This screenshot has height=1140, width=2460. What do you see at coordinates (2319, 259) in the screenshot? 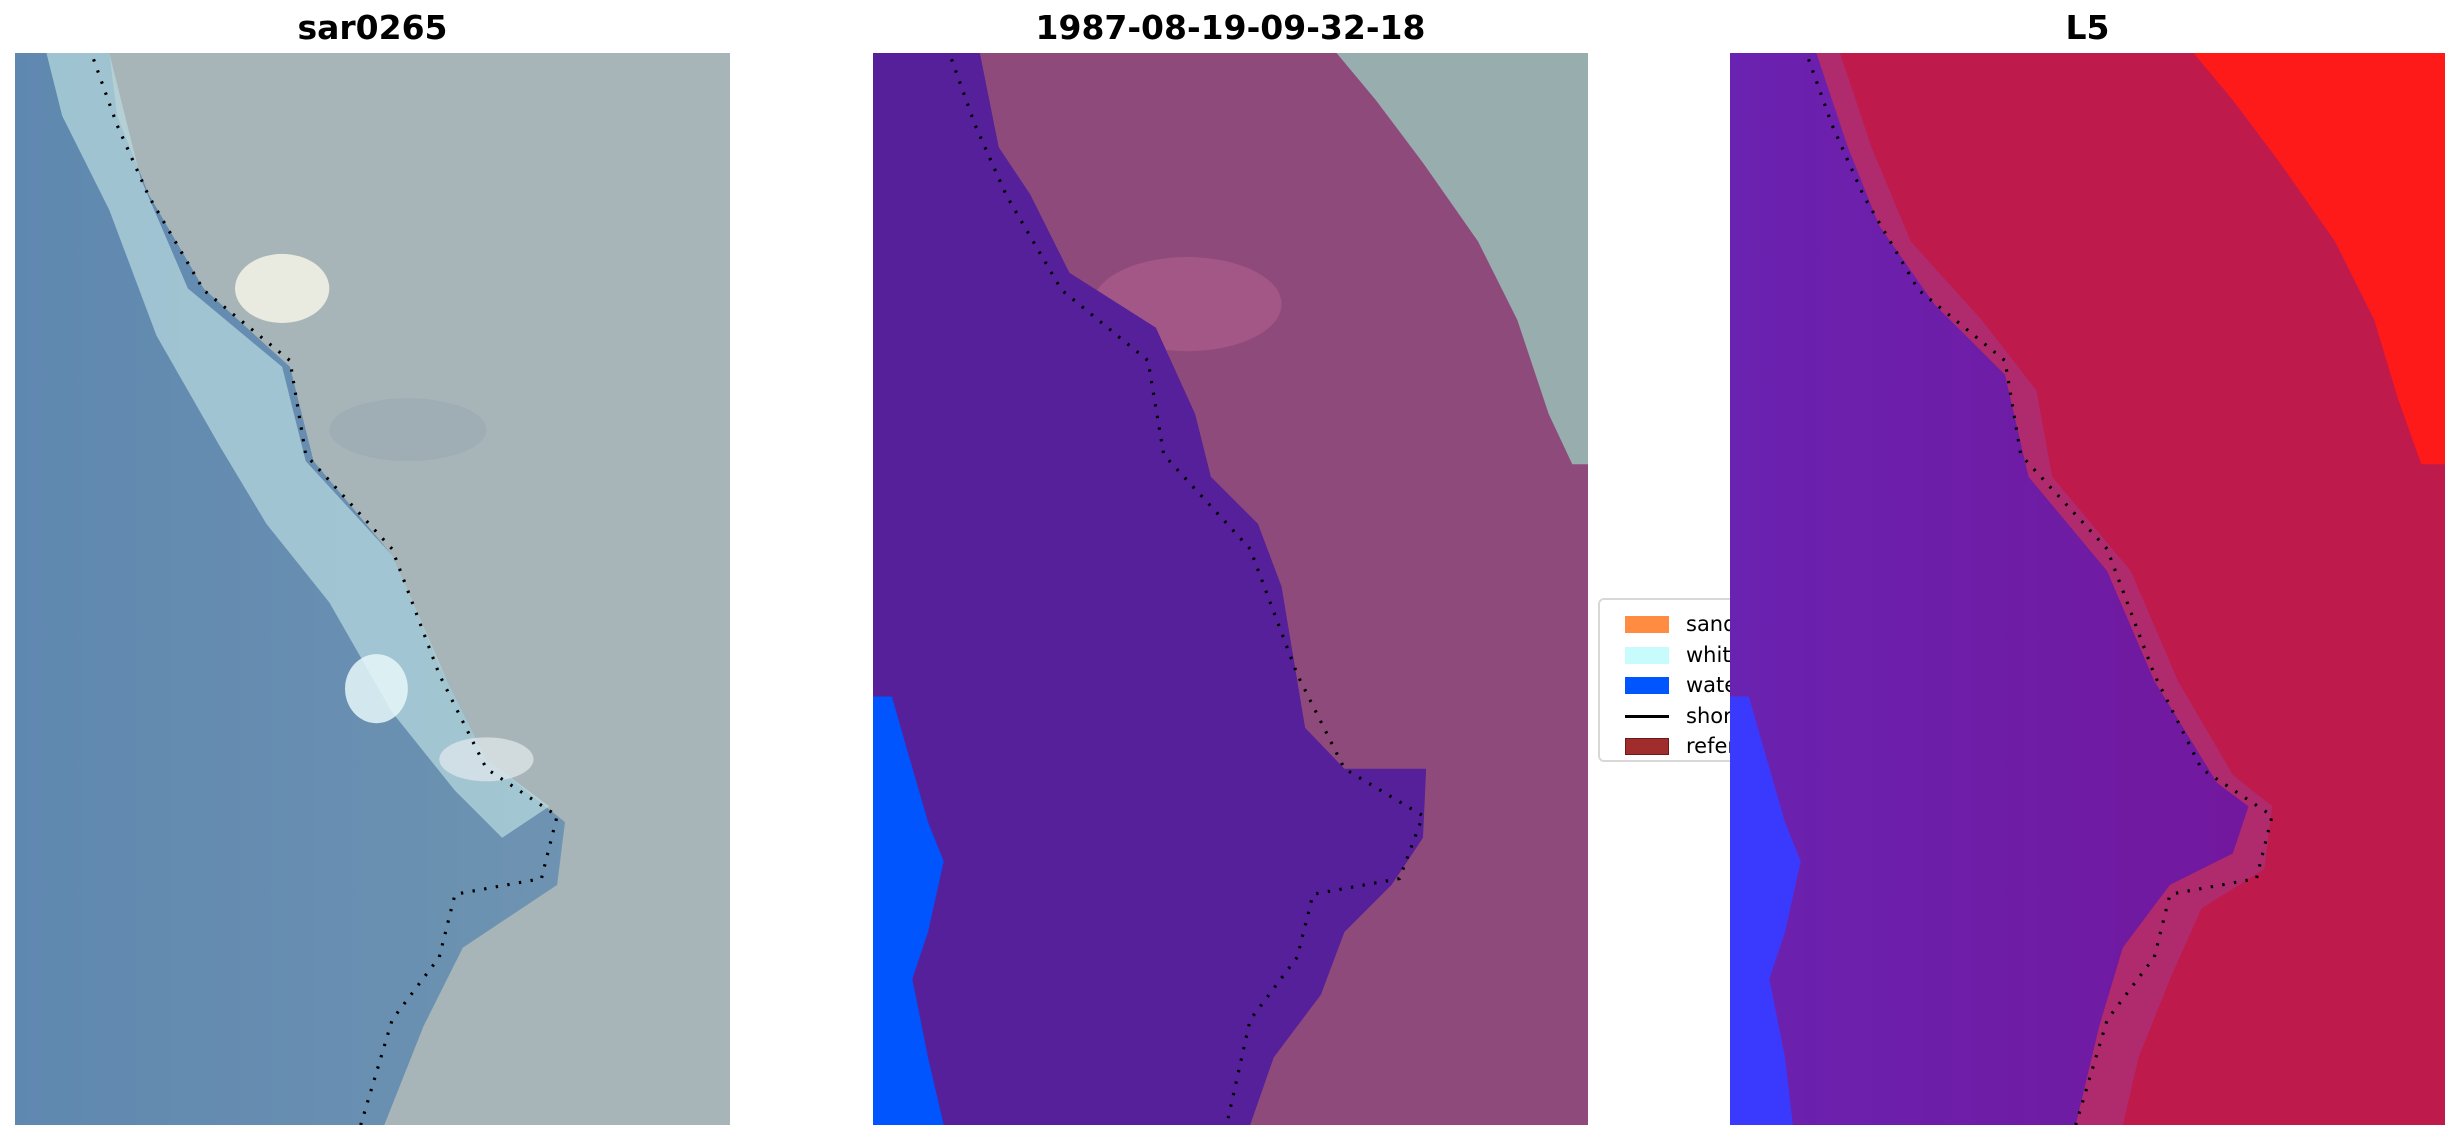
I see `high-region` at bounding box center [2319, 259].